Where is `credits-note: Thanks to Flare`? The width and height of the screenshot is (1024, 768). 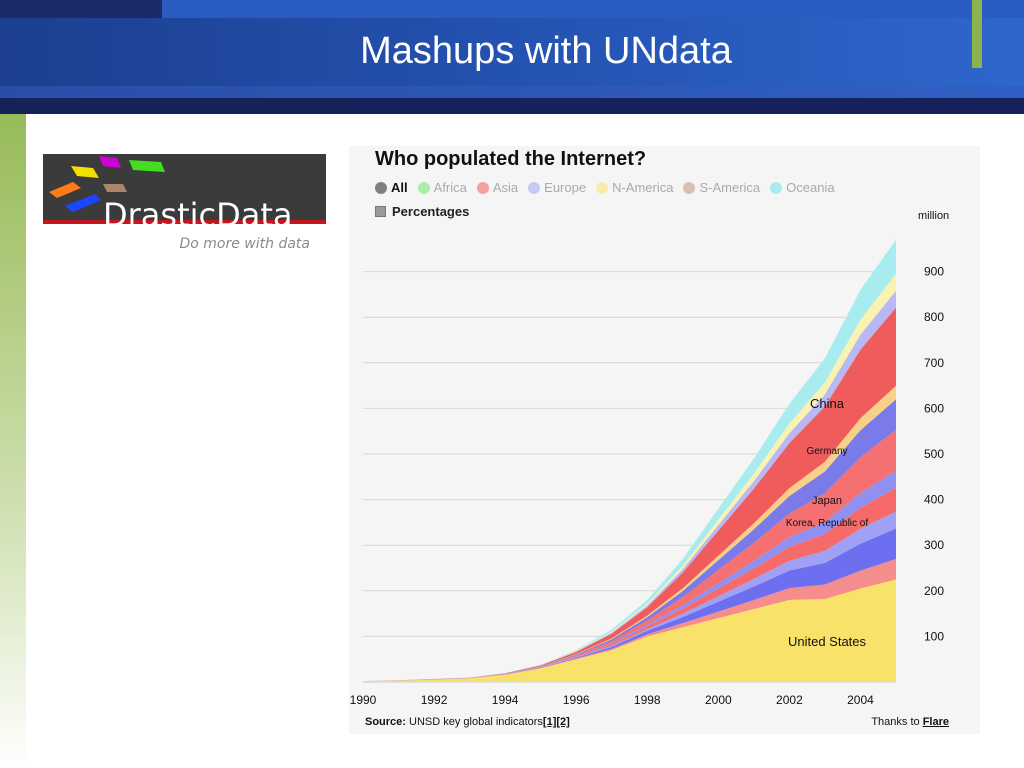 credits-note: Thanks to Flare is located at coordinates (910, 722).